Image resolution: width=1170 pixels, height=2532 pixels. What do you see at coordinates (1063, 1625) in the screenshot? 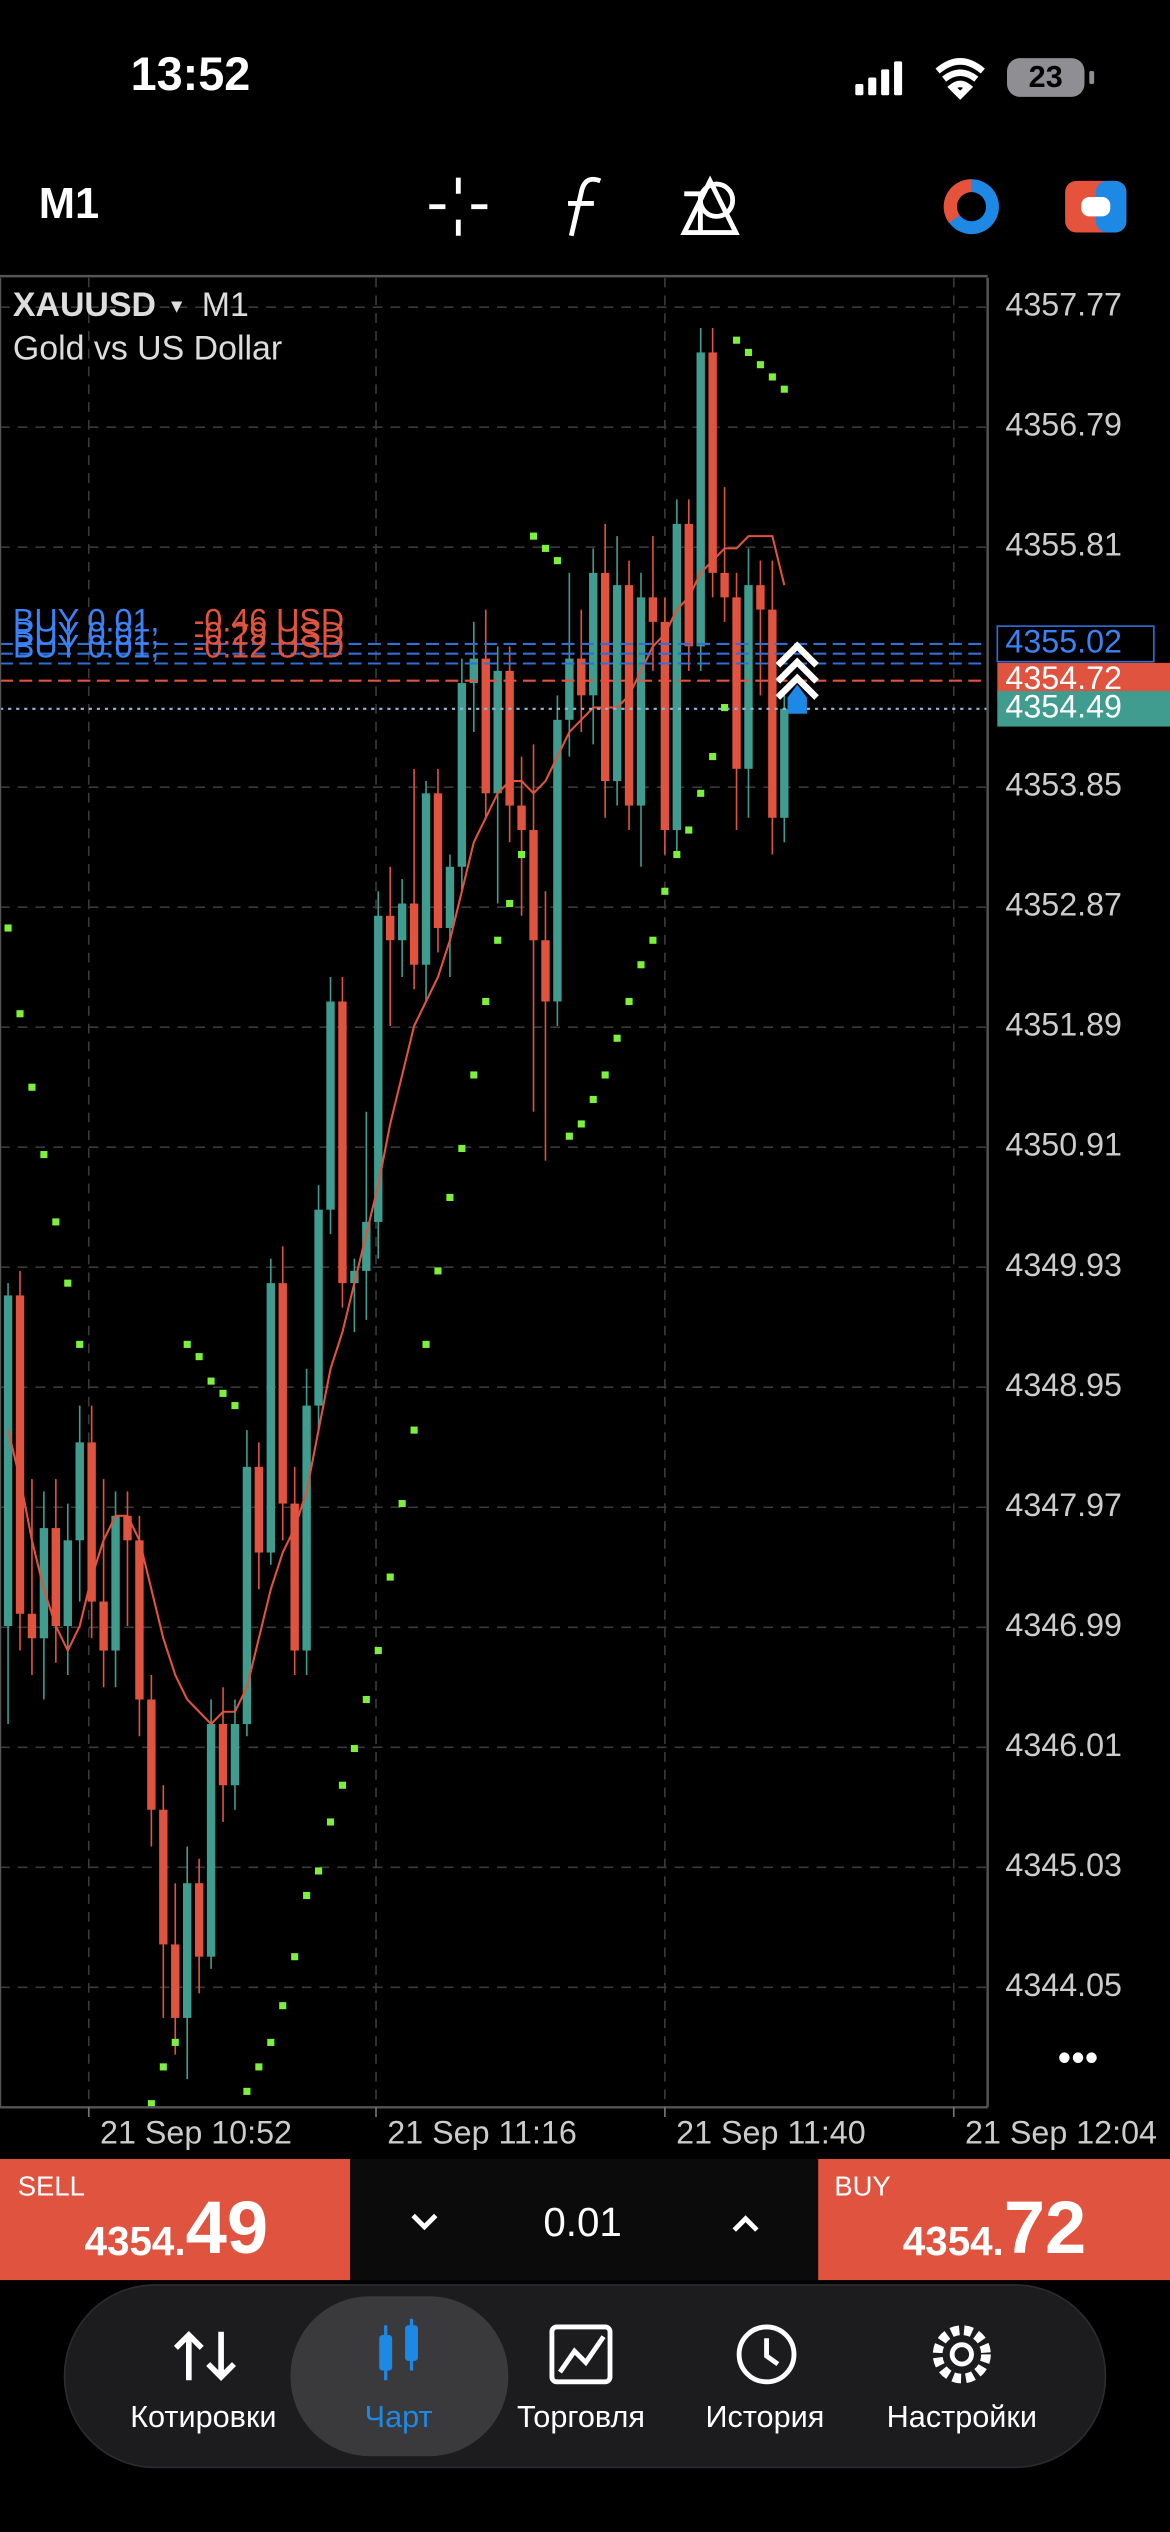
I see `y-tick-label: 4346.99` at bounding box center [1063, 1625].